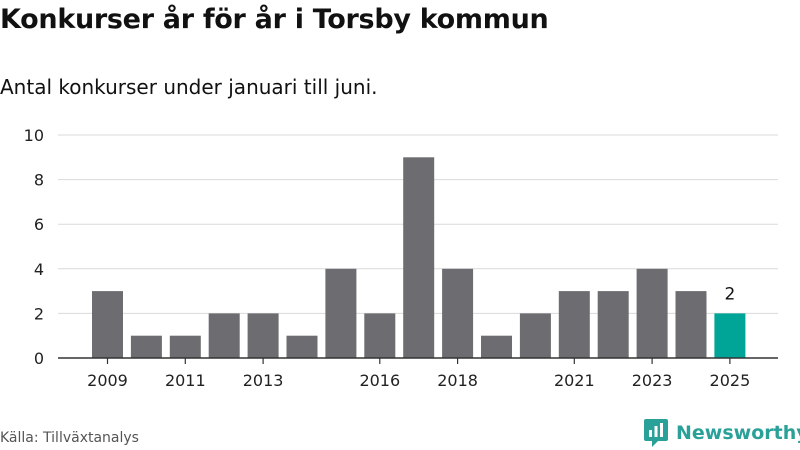  I want to click on x-tick-label: 2013, so click(263, 380).